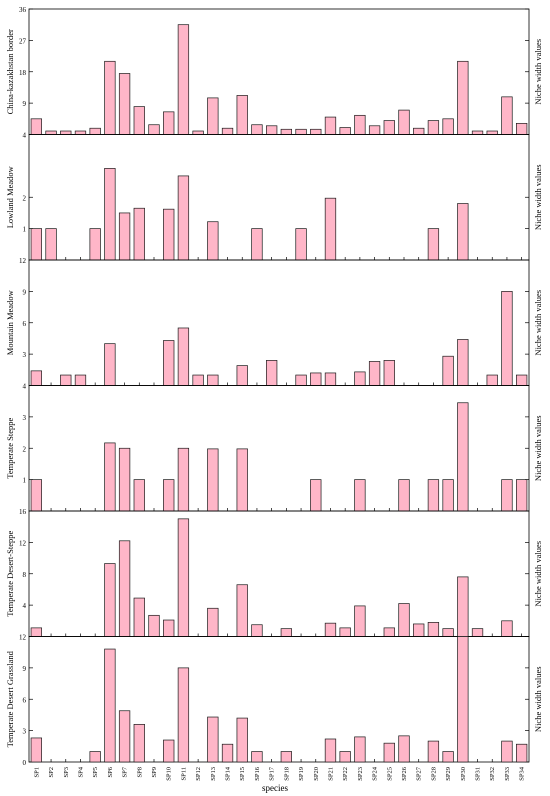  Describe the element at coordinates (66, 132) in the screenshot. I see `bar-sp3` at that location.